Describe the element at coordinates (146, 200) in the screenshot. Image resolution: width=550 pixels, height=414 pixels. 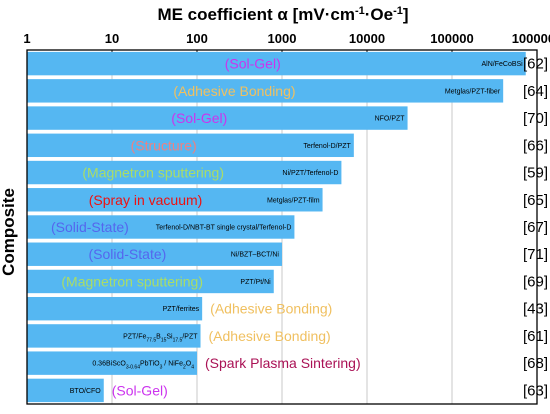
I see `method-label: (Spray in vacuum)` at that location.